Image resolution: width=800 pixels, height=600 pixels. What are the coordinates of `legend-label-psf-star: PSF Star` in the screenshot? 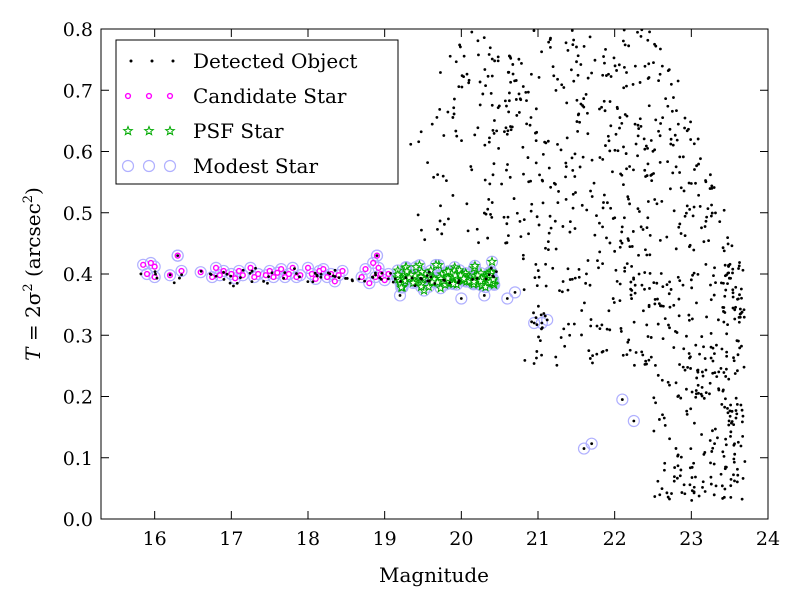 It's located at (238, 131).